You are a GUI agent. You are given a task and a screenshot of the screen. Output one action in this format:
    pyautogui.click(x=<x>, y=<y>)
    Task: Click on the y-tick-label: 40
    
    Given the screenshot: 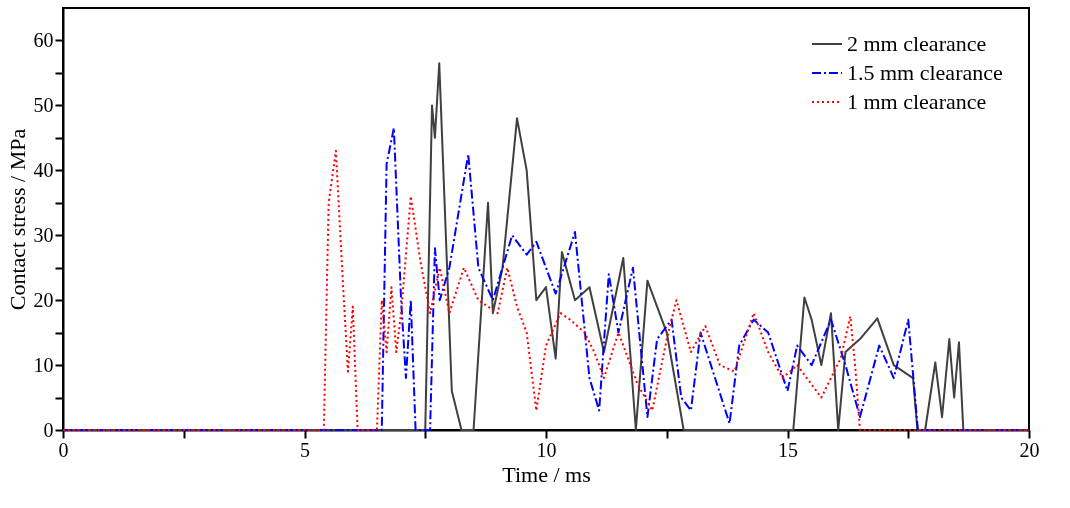 What is the action you would take?
    pyautogui.click(x=43, y=169)
    